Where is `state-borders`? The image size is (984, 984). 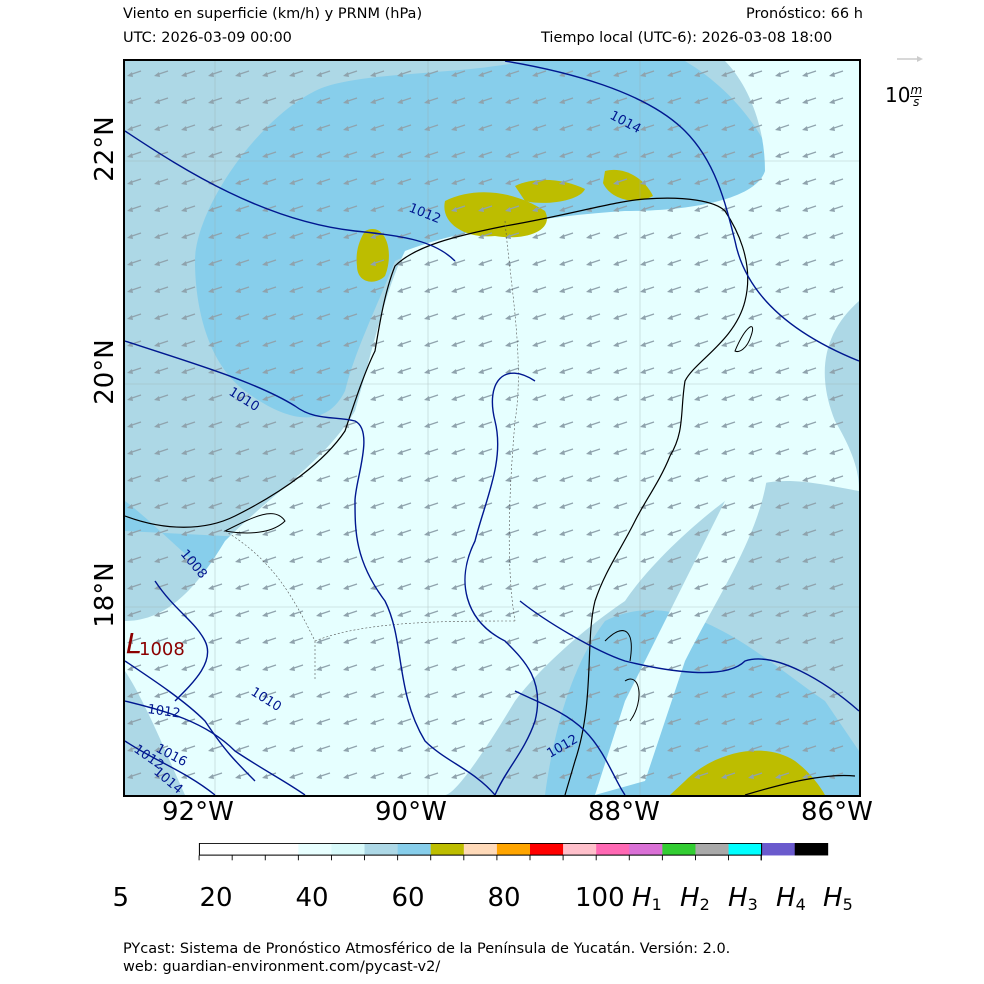 state-borders is located at coordinates (371, 450).